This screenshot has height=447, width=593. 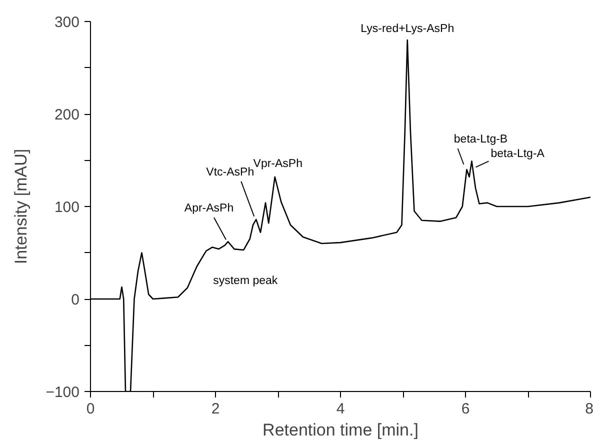 I want to click on x-tick-label: 0, so click(x=90, y=409).